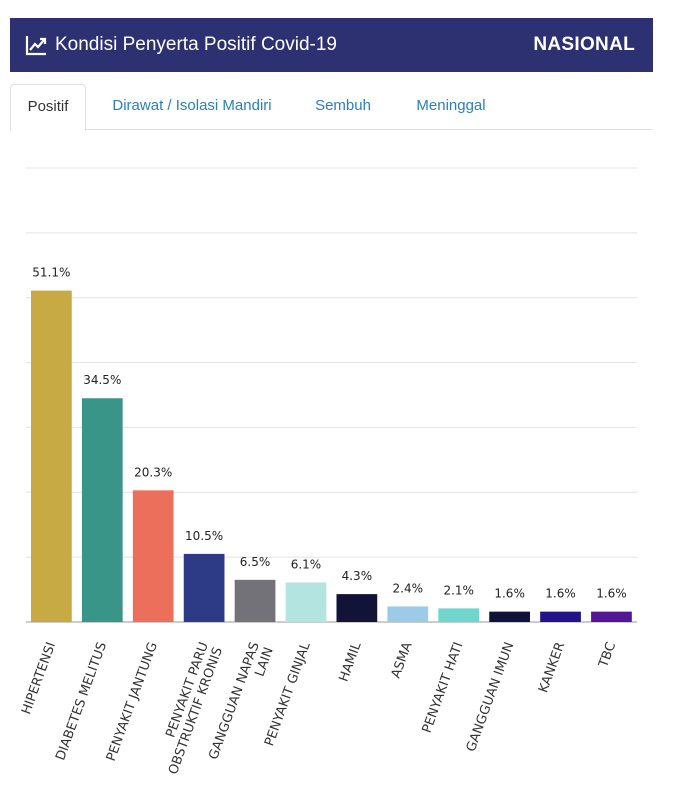 The width and height of the screenshot is (689, 805). What do you see at coordinates (48, 107) in the screenshot?
I see `tab-positif: Positif` at bounding box center [48, 107].